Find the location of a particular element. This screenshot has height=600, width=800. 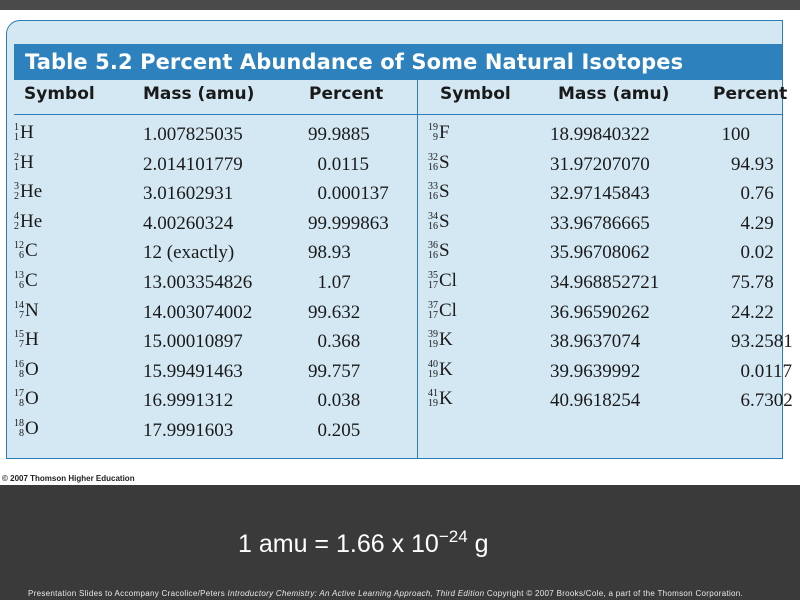

isotope-numbers: 32 16 is located at coordinates (433, 162).